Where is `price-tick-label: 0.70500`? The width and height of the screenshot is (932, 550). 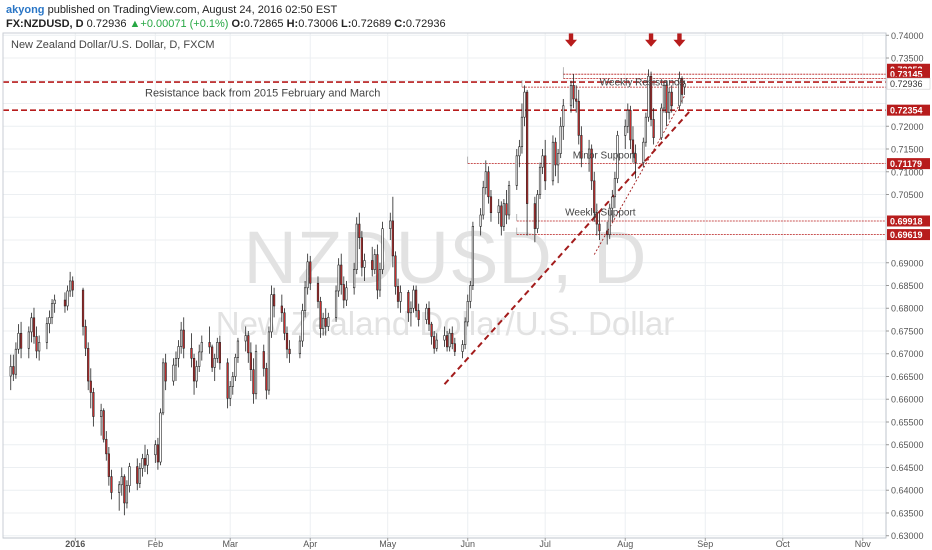
price-tick-label: 0.70500 is located at coordinates (907, 195).